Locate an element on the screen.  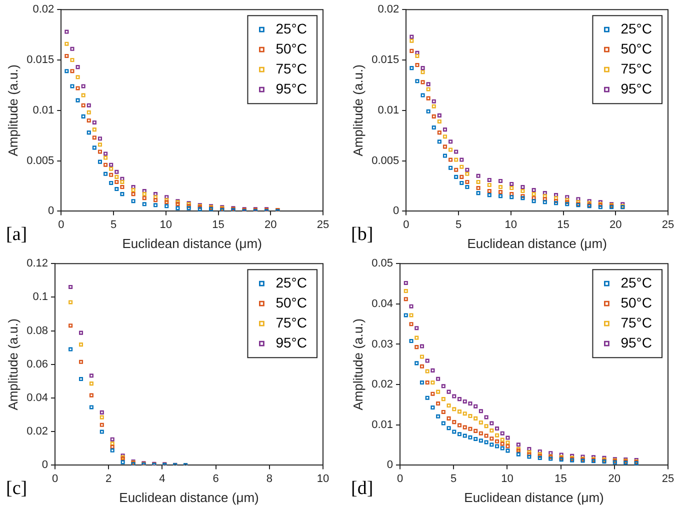
y-tick-label: 0.03 is located at coordinates (383, 344).